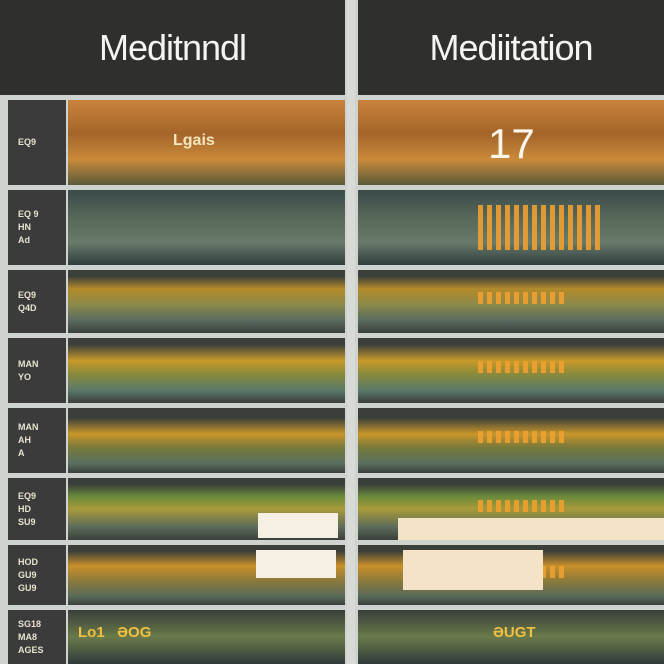 The width and height of the screenshot is (664, 664). I want to click on right-cell: ƏUGT, so click(511, 637).